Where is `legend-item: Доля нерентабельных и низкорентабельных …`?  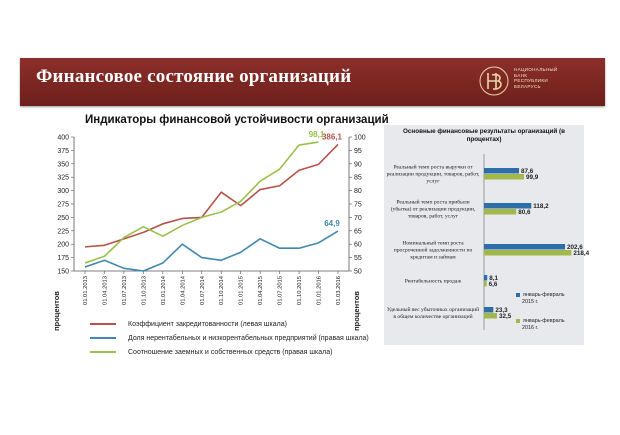 legend-item: Доля нерентабельных и низкорентабельных … is located at coordinates (229, 338).